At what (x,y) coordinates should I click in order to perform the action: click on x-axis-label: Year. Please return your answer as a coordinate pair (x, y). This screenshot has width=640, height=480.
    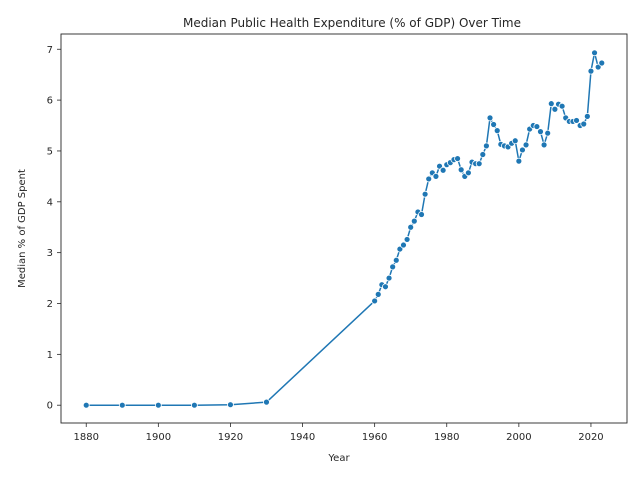
    Looking at the image, I should click on (338, 458).